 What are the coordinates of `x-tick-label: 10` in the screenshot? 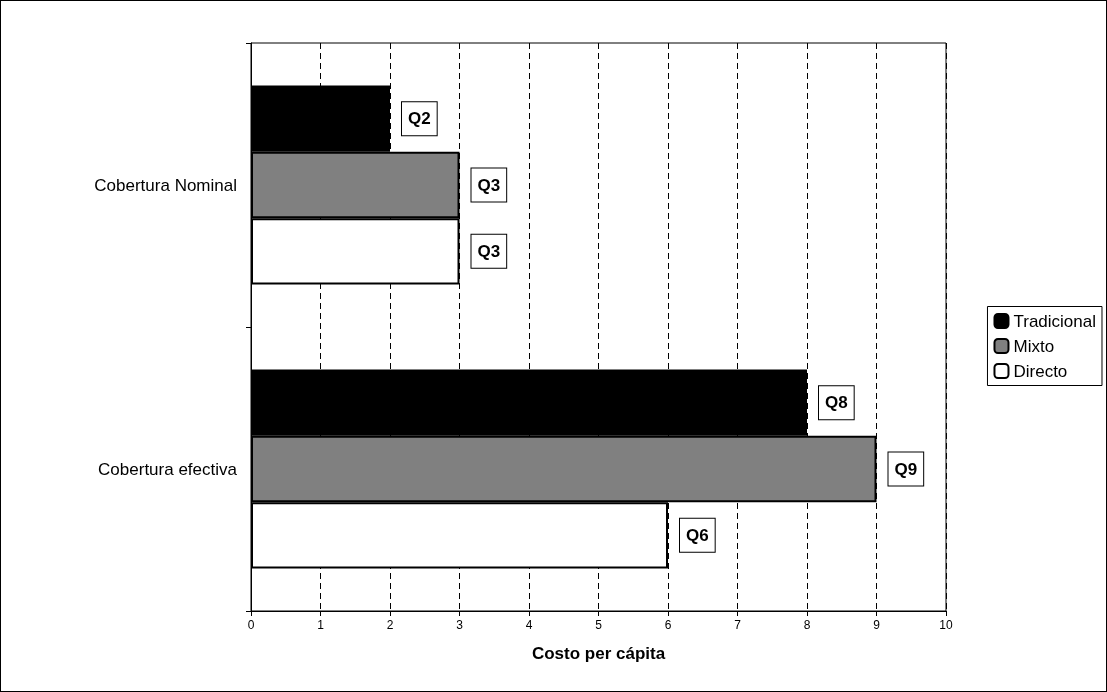 It's located at (946, 625).